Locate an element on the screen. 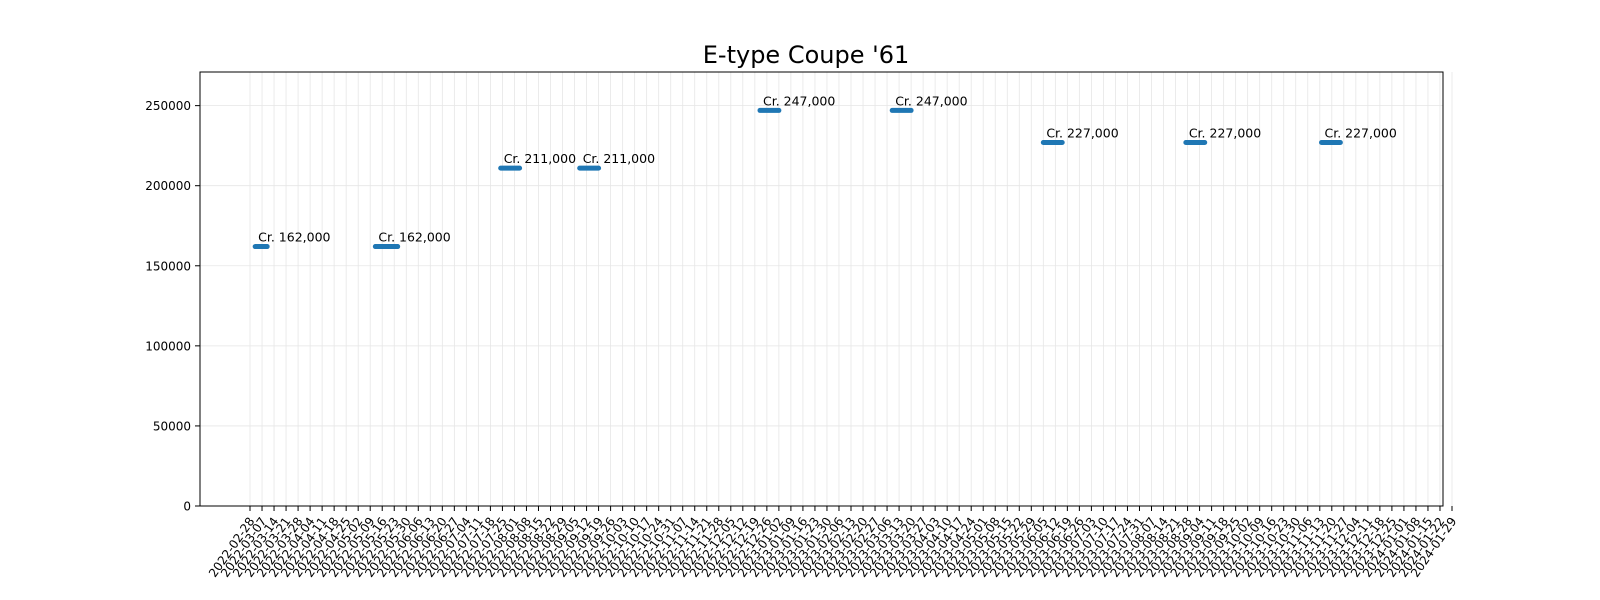 The width and height of the screenshot is (1600, 600). y-tick-label: 100000 is located at coordinates (168, 346).